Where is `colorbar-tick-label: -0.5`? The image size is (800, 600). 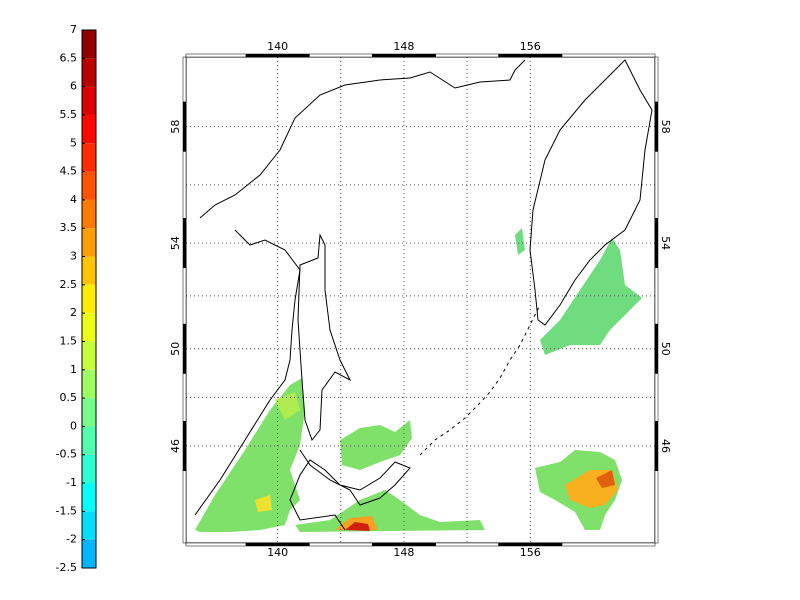
colorbar-tick-label: -0.5 is located at coordinates (66, 454).